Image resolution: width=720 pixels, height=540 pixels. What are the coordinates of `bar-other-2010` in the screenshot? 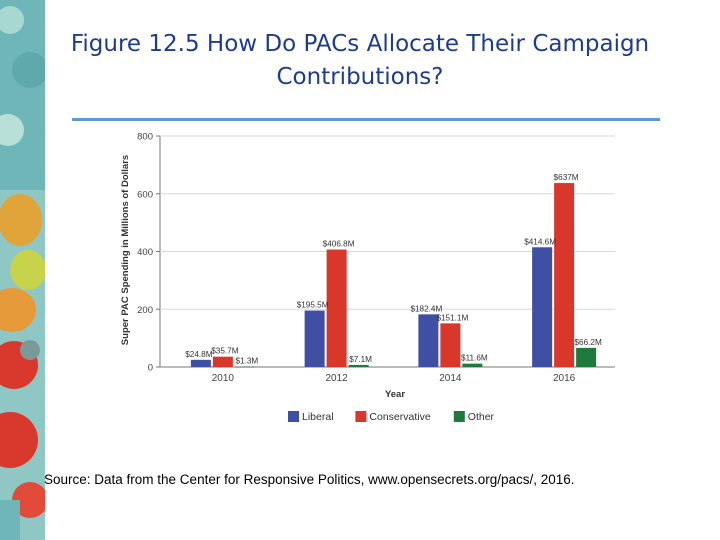 It's located at (244, 367).